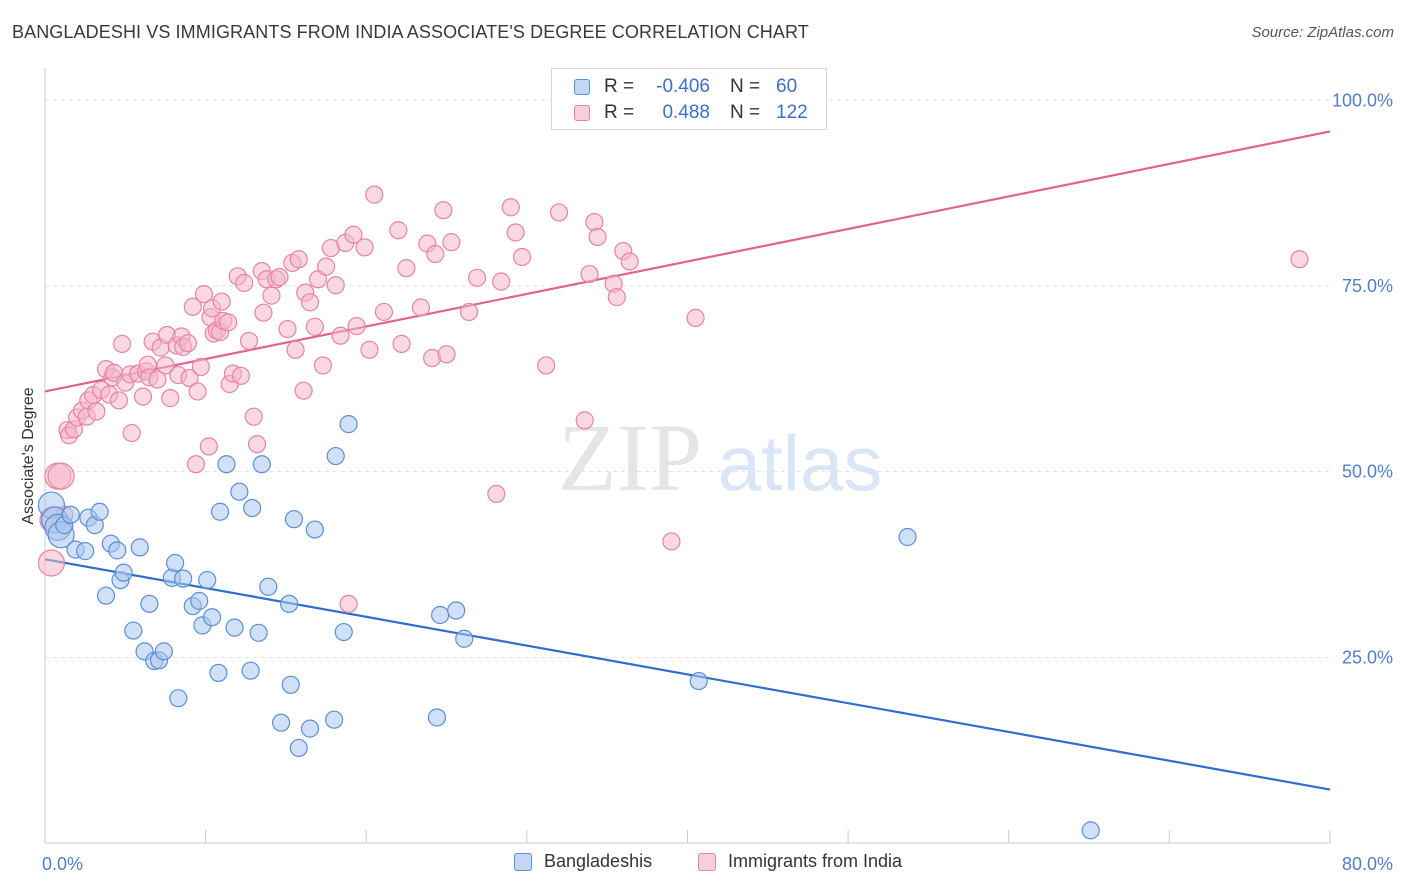  I want to click on legend-label-india: Immigrants from India, so click(815, 861).